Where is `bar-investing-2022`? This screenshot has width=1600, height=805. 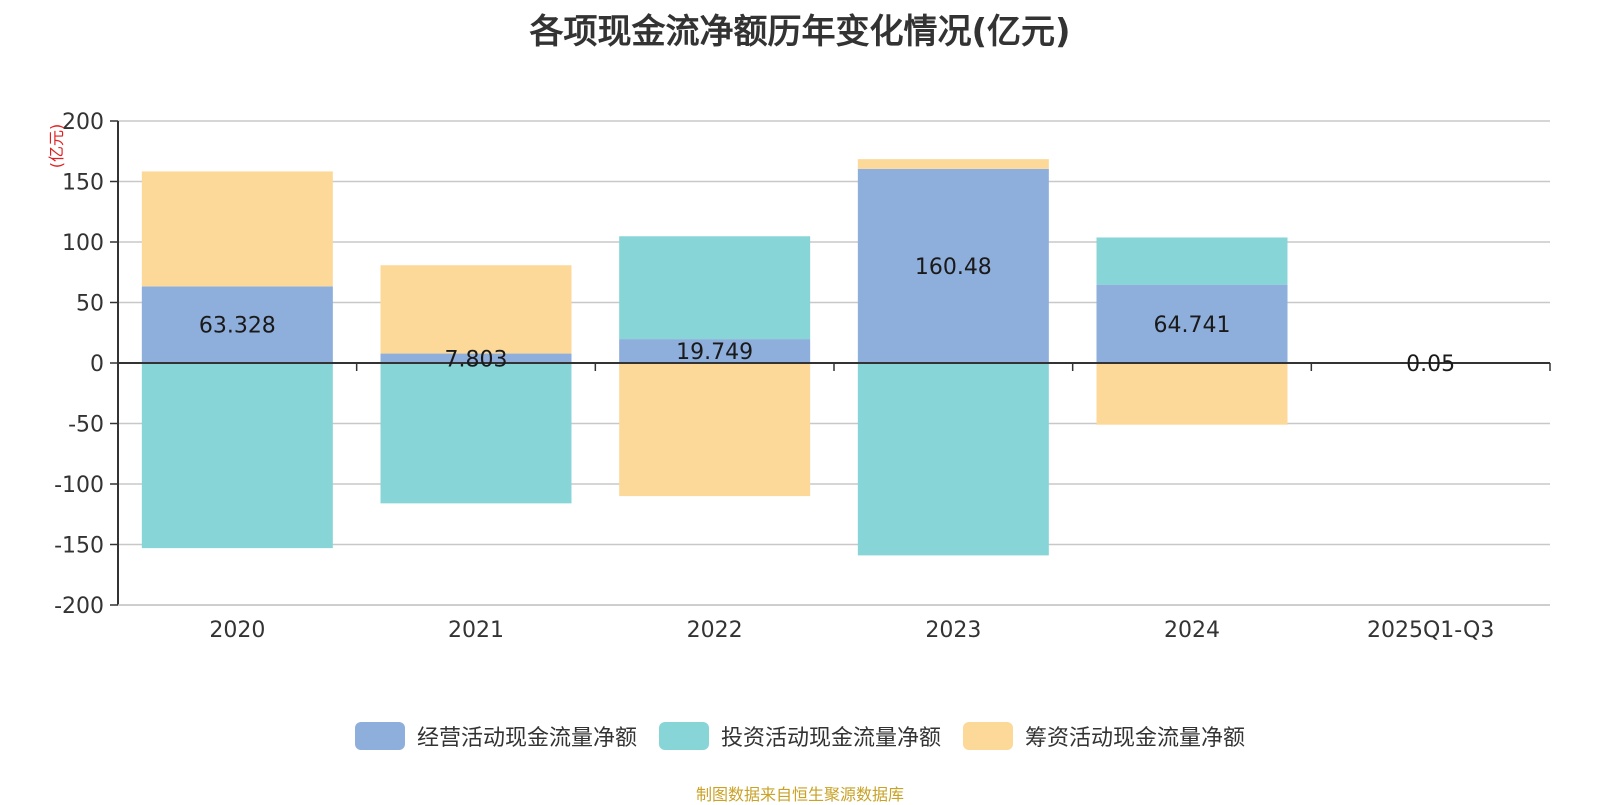
bar-investing-2022 is located at coordinates (715, 288).